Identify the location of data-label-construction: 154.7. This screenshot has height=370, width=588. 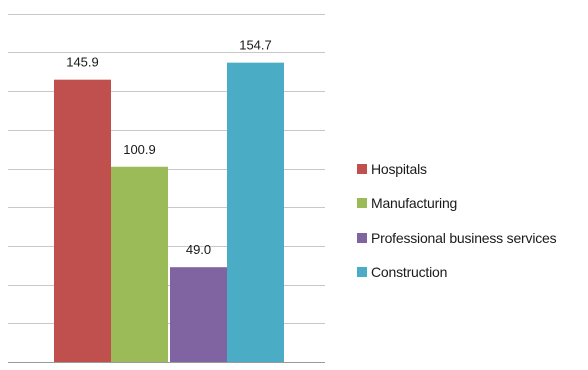
(255, 45).